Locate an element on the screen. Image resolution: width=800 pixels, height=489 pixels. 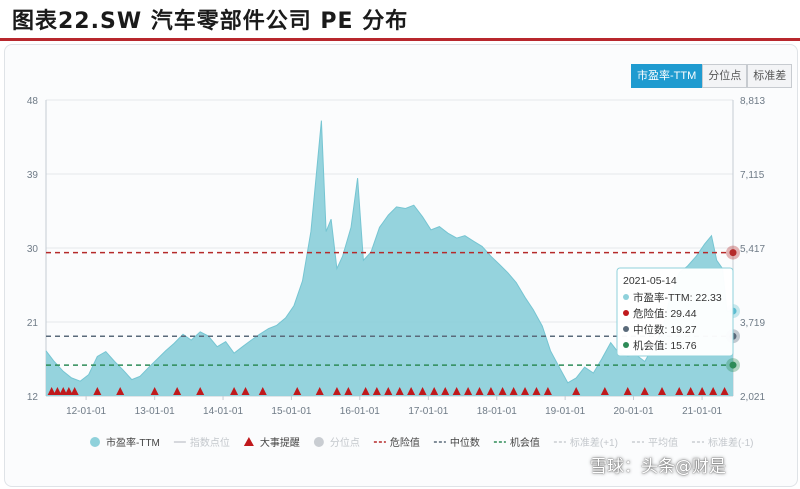
legend-label: 平均值 is located at coordinates (663, 442).